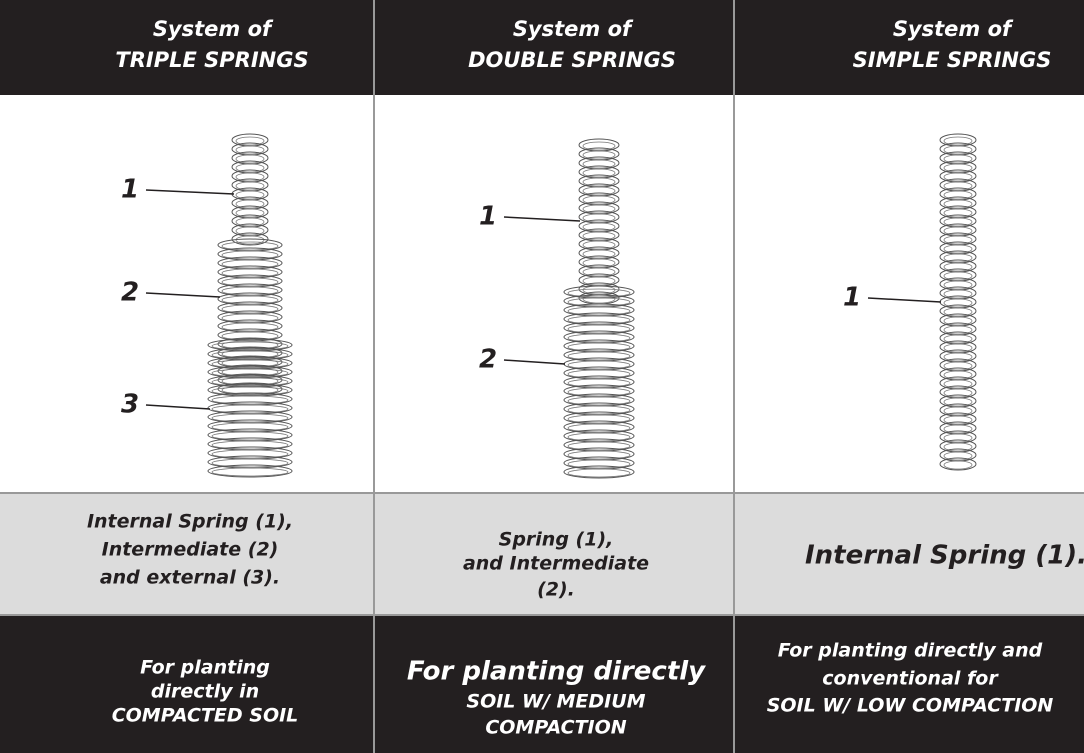 This screenshot has width=1084, height=753. I want to click on use-text: conventional for, so click(910, 679).